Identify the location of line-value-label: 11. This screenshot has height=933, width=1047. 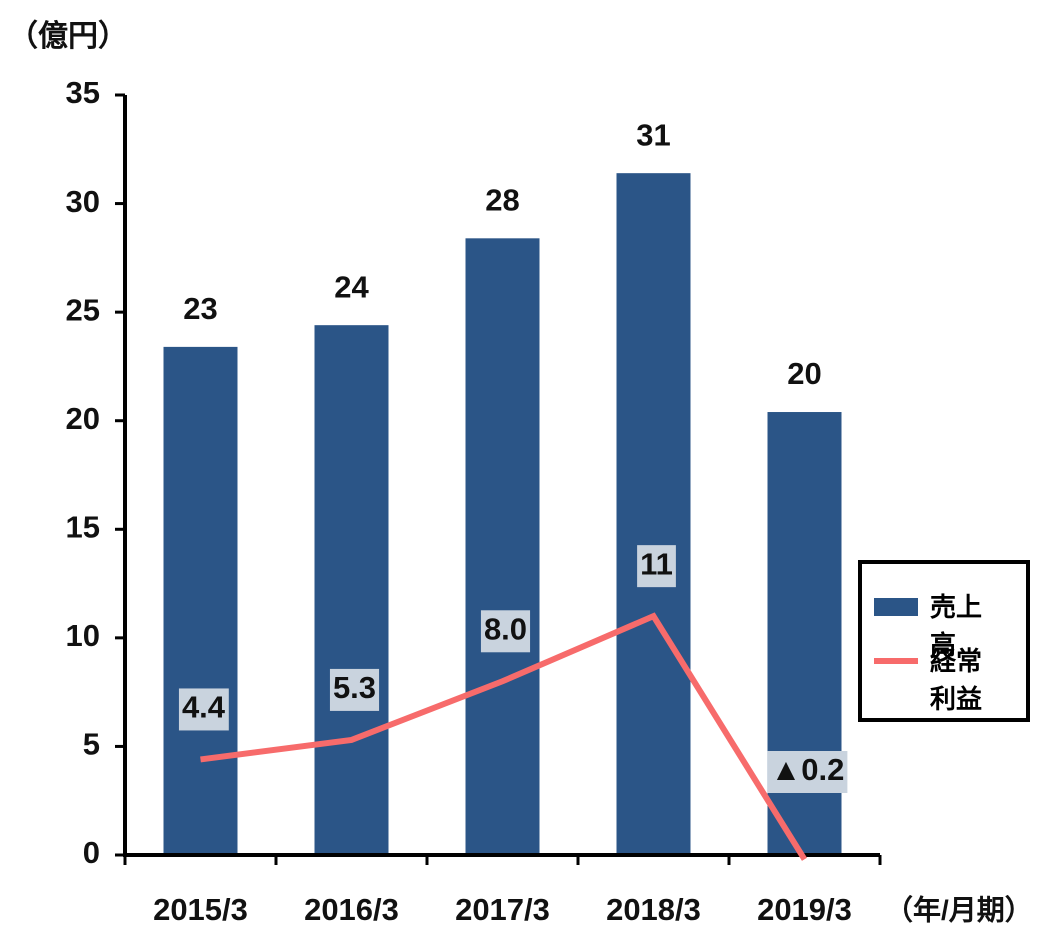
(656, 563).